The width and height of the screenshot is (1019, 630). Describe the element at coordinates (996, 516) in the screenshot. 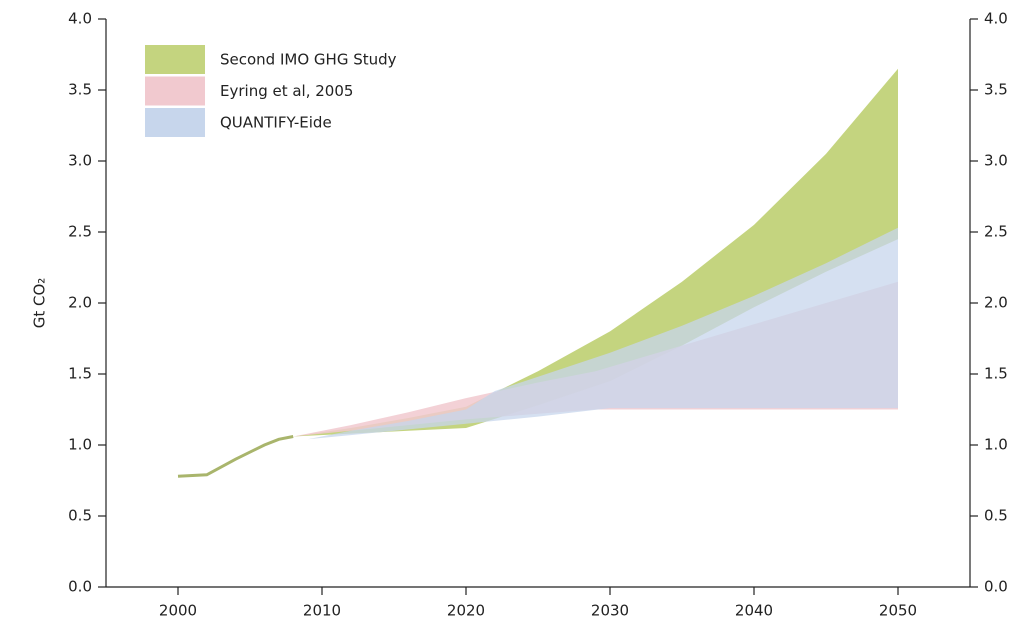

I see `y2-tick-label: 0.5` at that location.